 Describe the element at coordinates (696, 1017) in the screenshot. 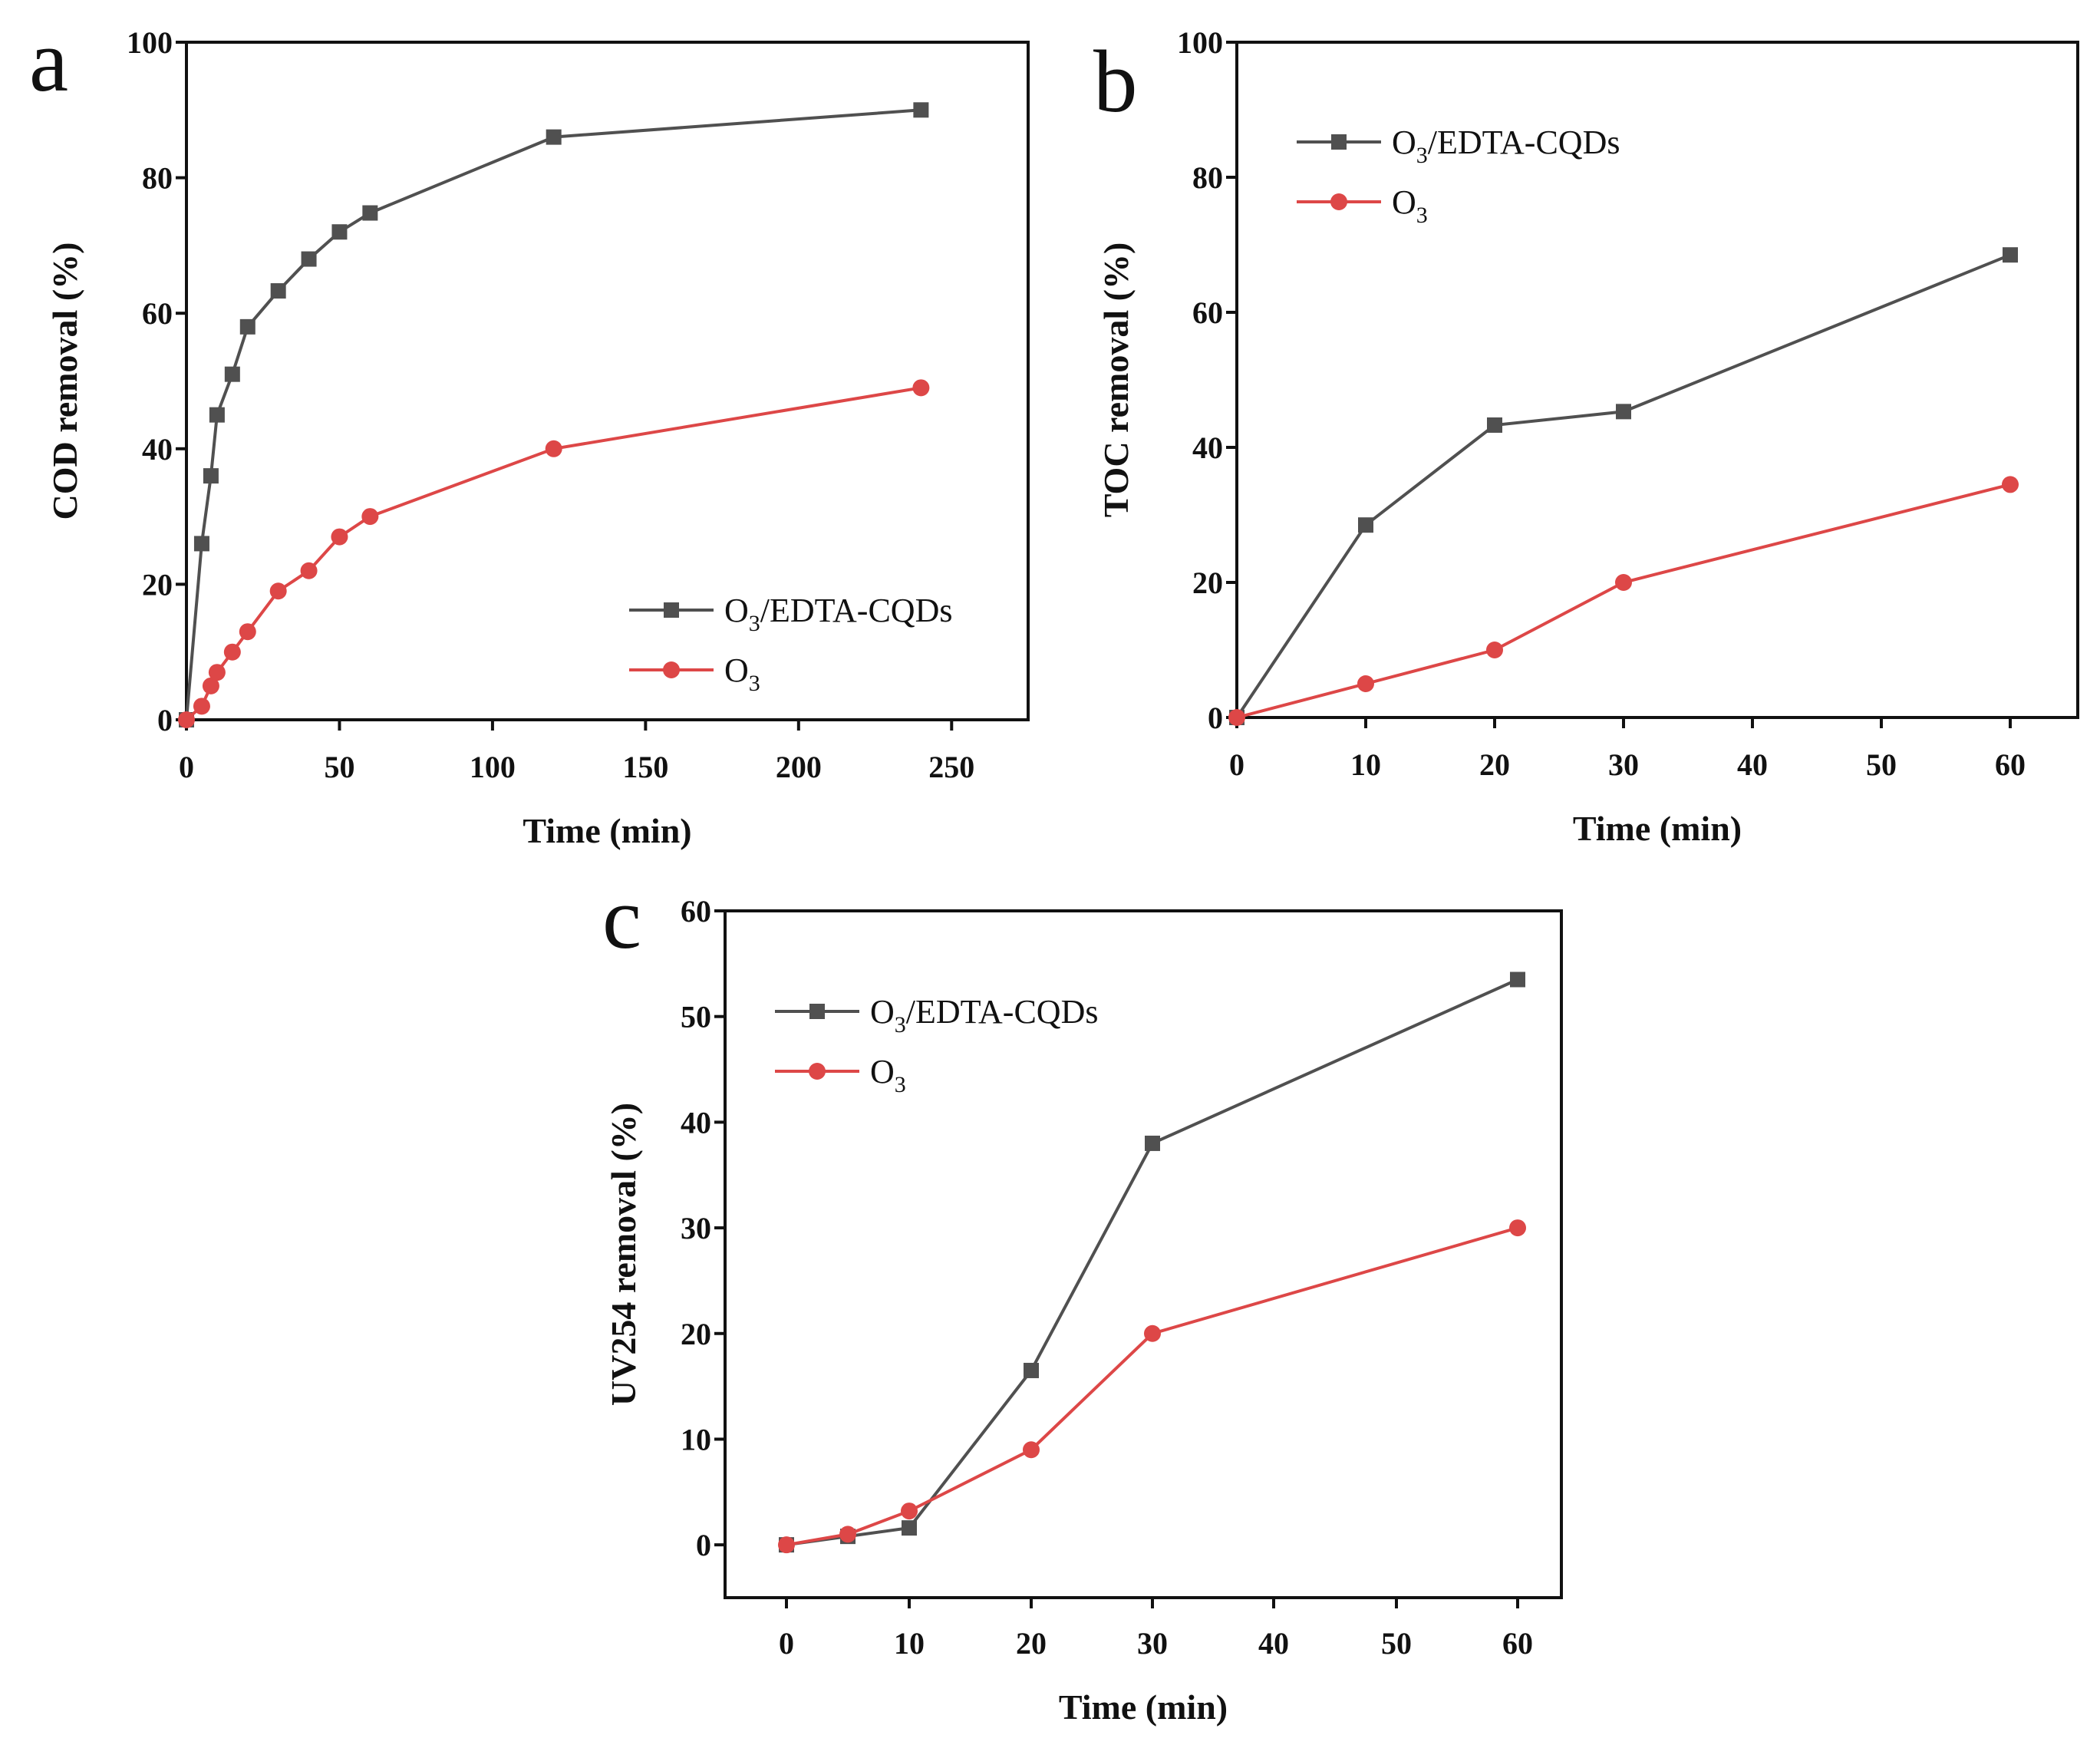

I see `y-tick-label: 50` at that location.